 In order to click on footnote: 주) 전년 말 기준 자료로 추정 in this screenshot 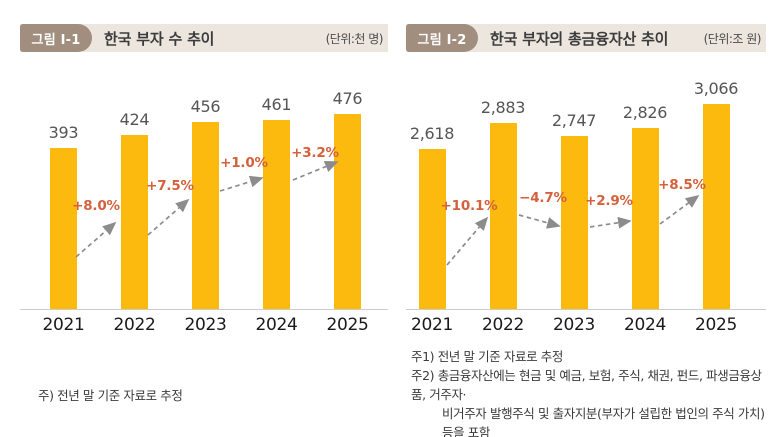, I will do `click(110, 395)`.